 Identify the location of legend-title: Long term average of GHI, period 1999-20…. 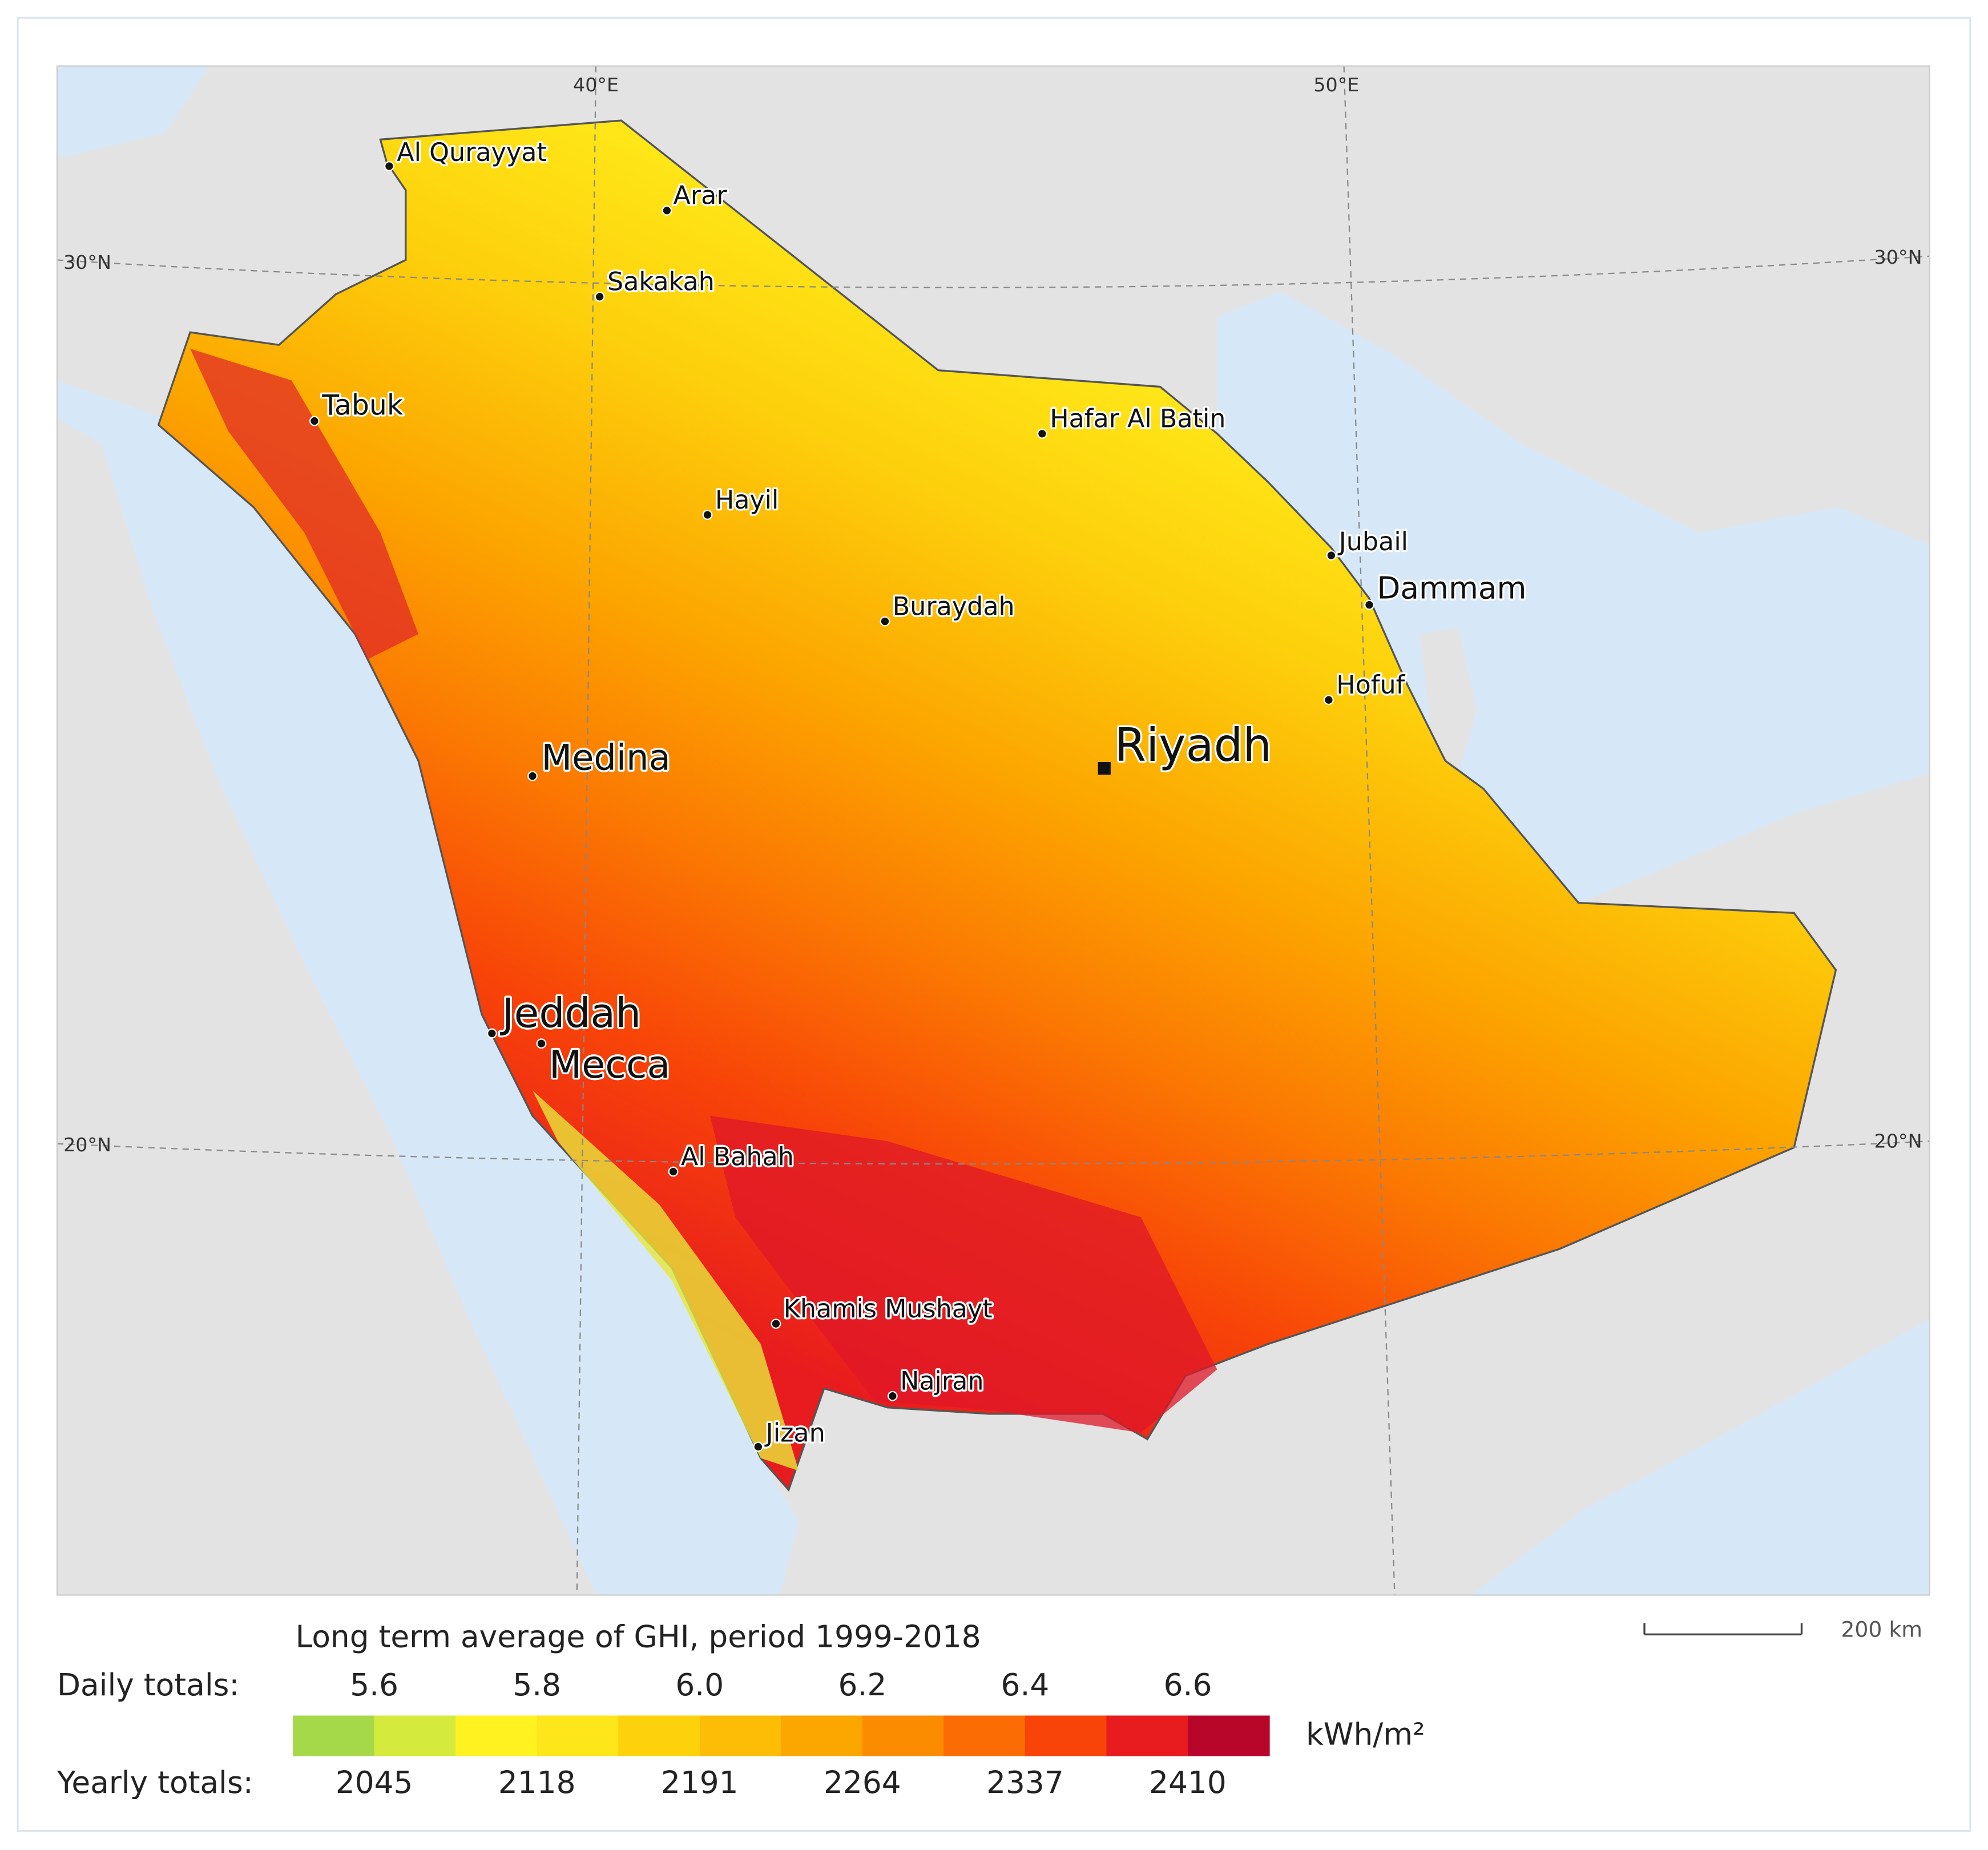
(638, 1637).